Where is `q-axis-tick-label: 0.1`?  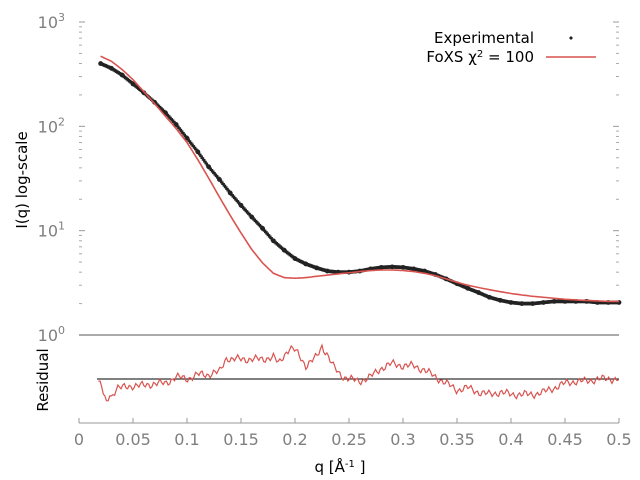 q-axis-tick-label: 0.1 is located at coordinates (186, 439).